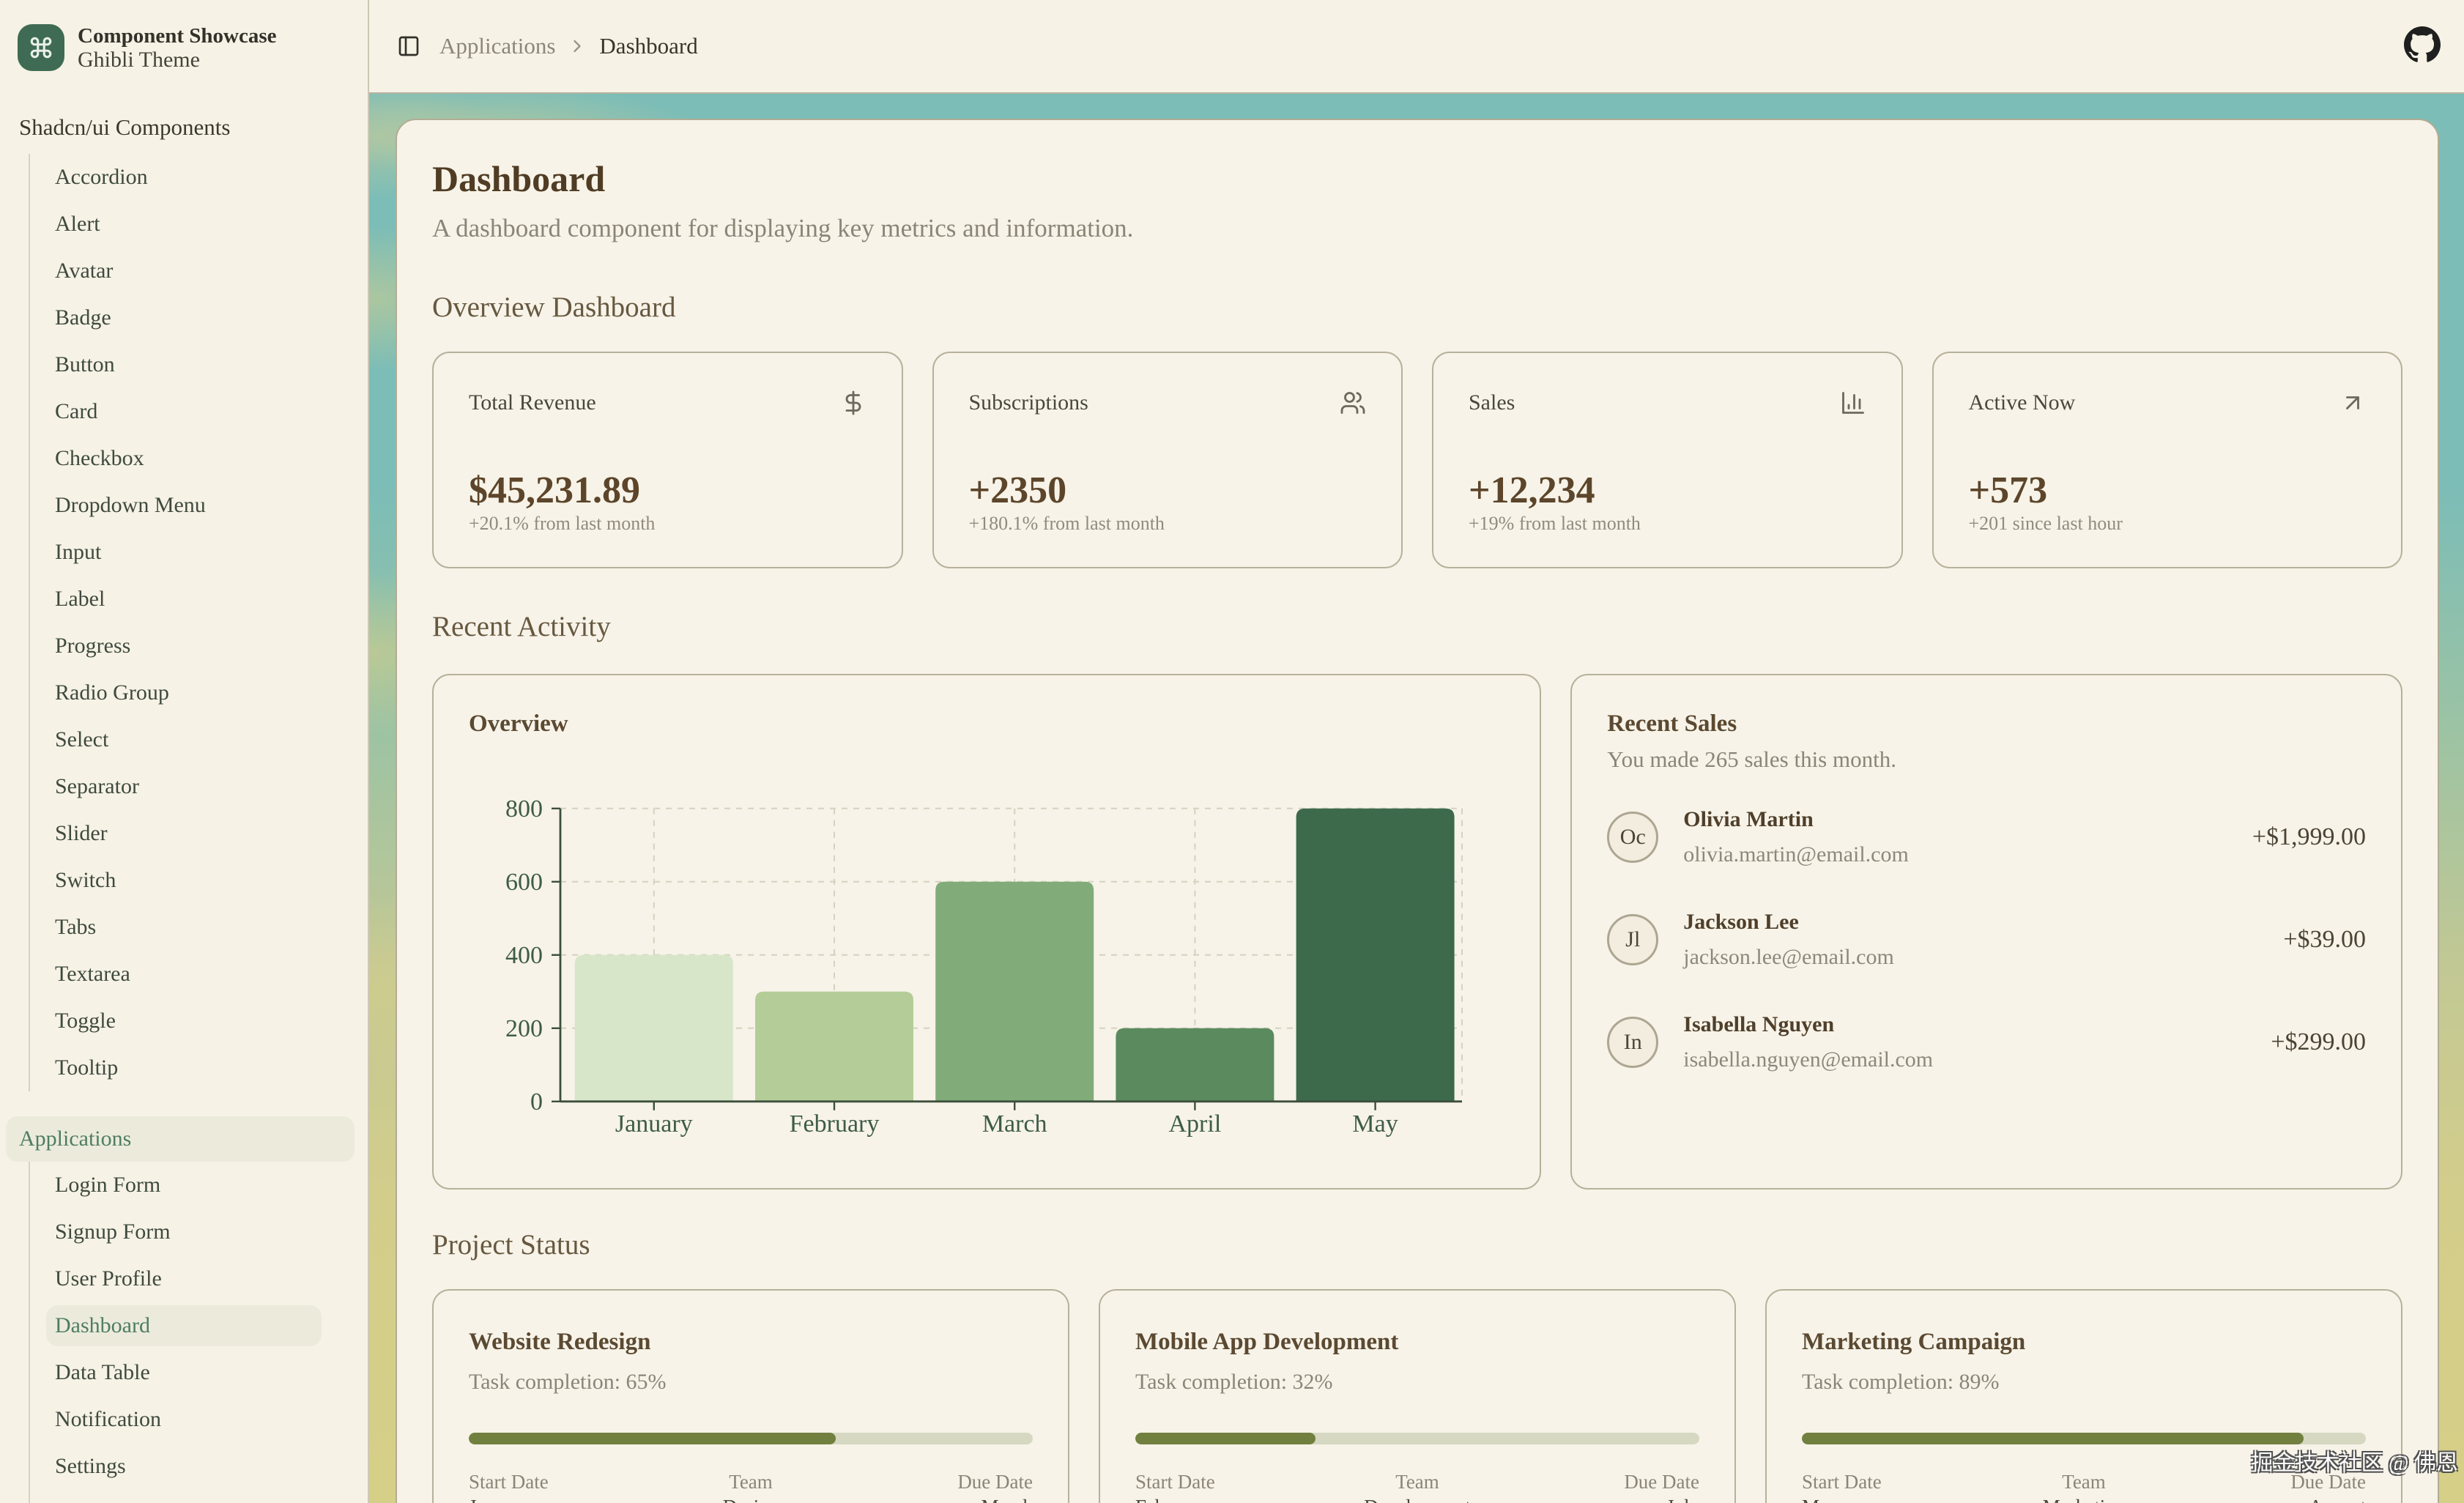 The height and width of the screenshot is (1503, 2464). Describe the element at coordinates (654, 1124) in the screenshot. I see `svg-text: January` at that location.